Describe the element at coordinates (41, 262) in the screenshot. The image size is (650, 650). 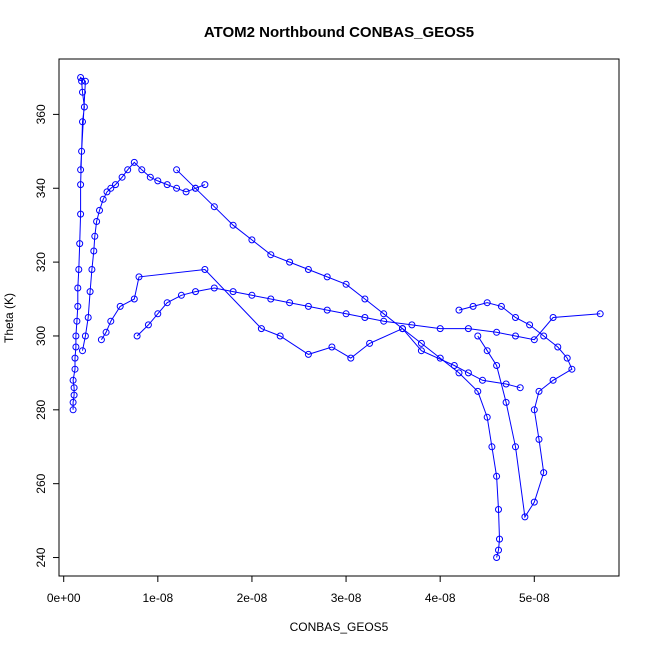
I see `y-tick-label: 320` at that location.